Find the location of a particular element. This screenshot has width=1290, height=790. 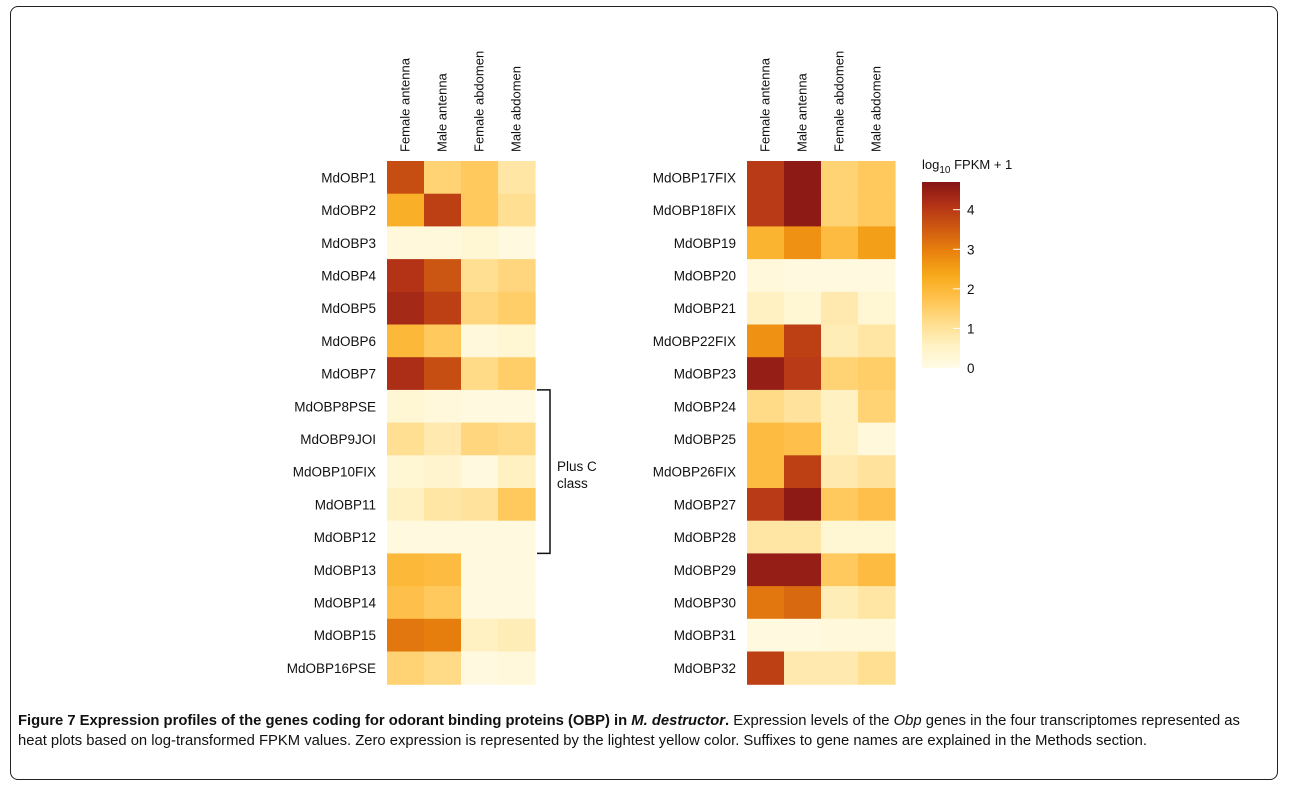

row-label: MdOBP29 is located at coordinates (705, 570).